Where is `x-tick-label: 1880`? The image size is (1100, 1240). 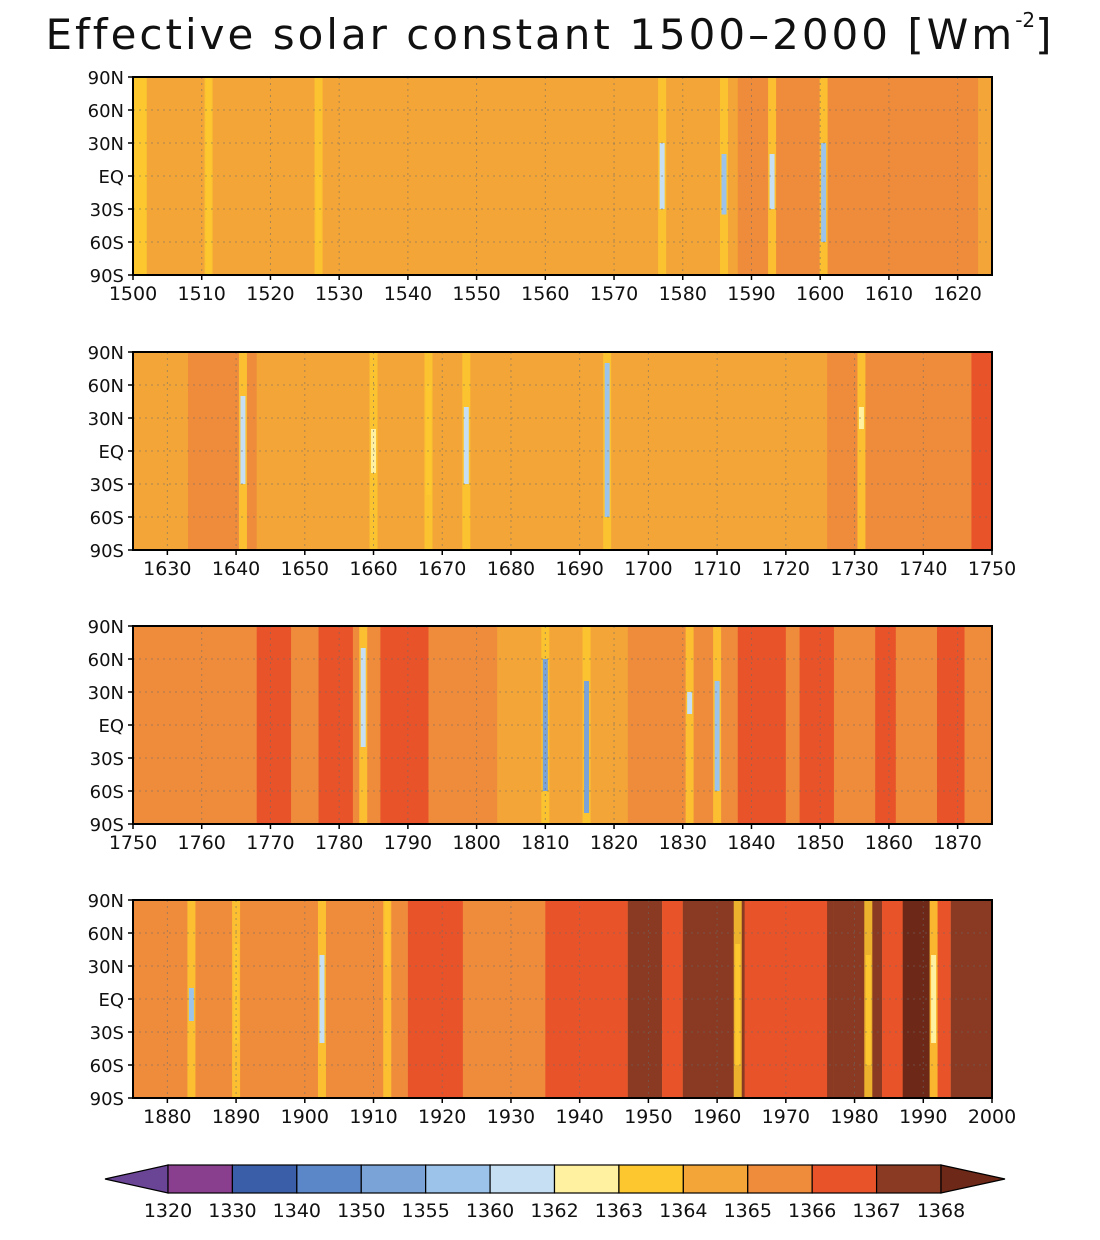
x-tick-label: 1880 is located at coordinates (167, 1117).